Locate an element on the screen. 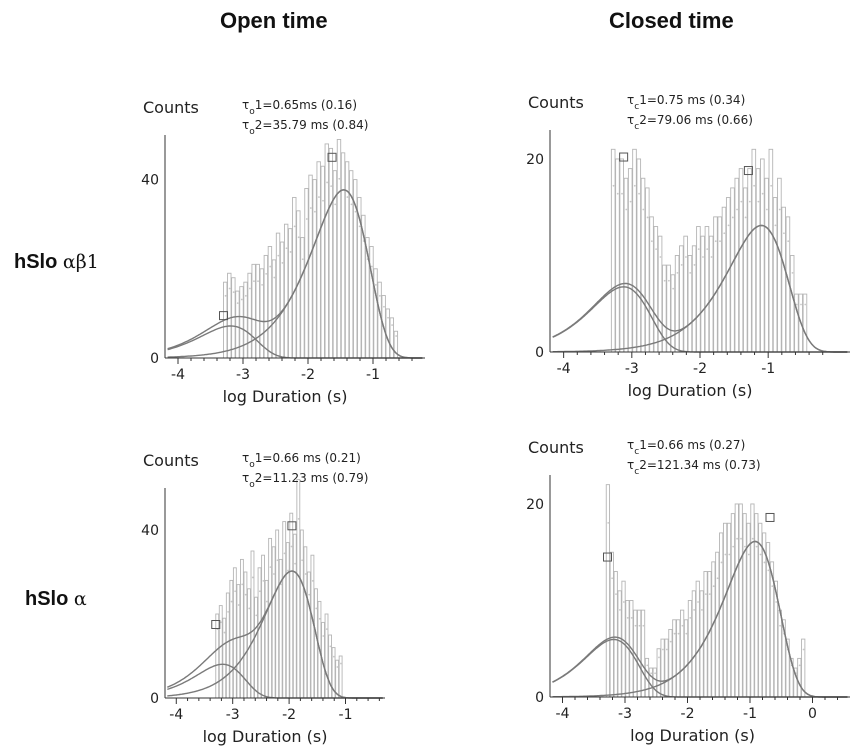 The height and width of the screenshot is (755, 855). x-tick-label: -4 is located at coordinates (178, 375).